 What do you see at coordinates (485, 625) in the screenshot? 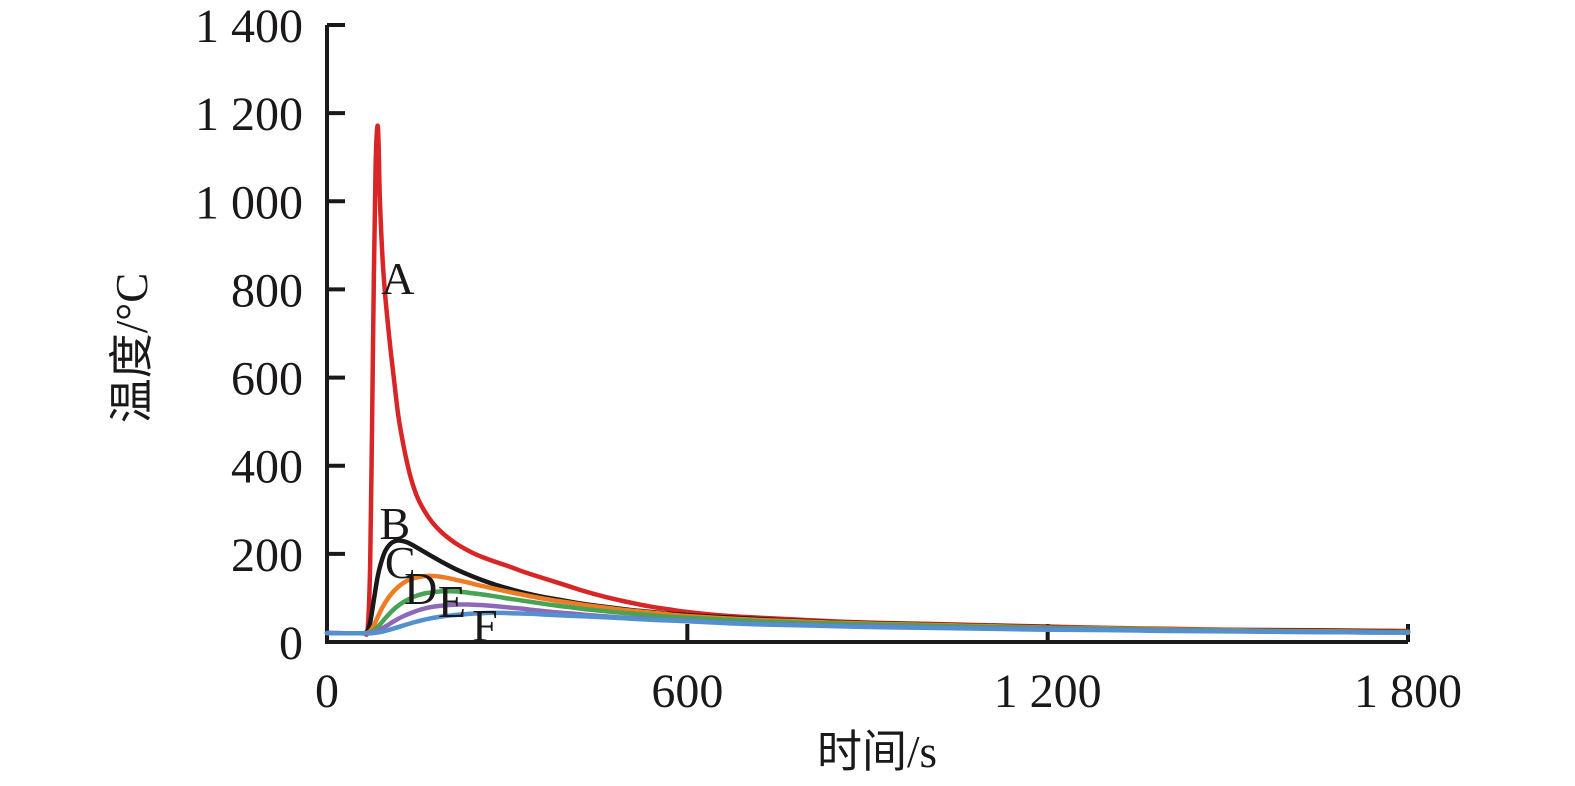
I see `series-F-label: F` at bounding box center [485, 625].